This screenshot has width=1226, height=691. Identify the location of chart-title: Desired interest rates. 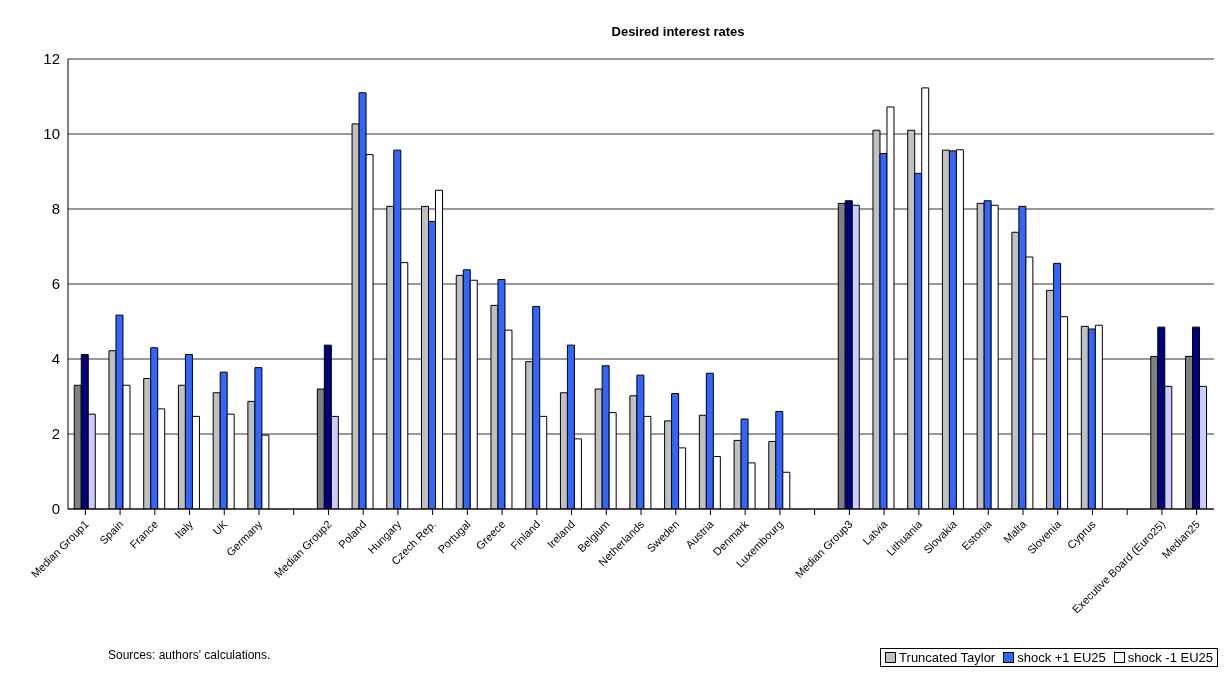
(678, 31).